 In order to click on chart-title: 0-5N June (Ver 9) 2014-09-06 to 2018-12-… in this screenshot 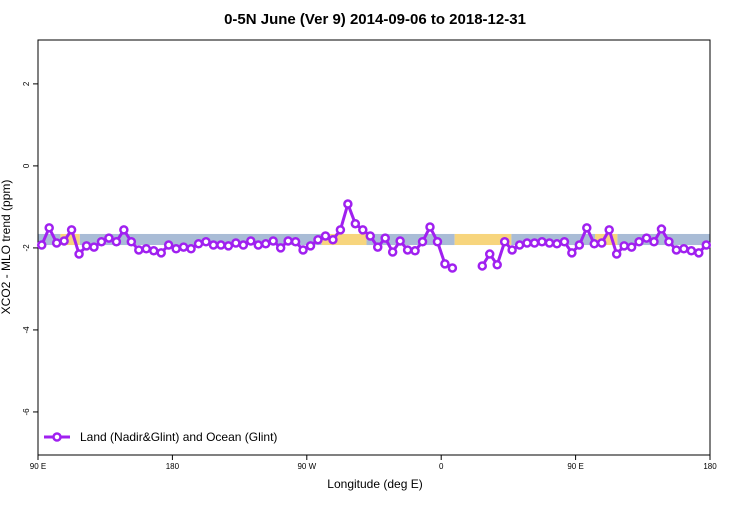, I will do `click(375, 19)`.